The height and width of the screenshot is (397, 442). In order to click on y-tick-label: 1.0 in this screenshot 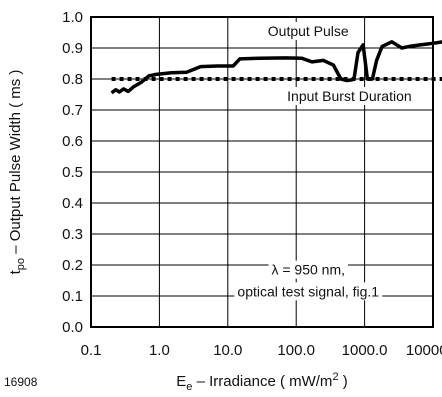, I will do `click(72, 17)`.